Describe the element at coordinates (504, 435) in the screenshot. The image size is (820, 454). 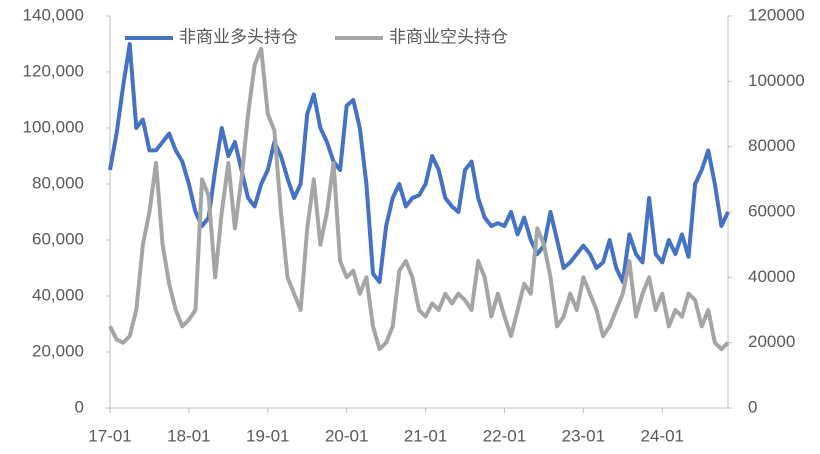
I see `x-tick-label: 22-01` at that location.